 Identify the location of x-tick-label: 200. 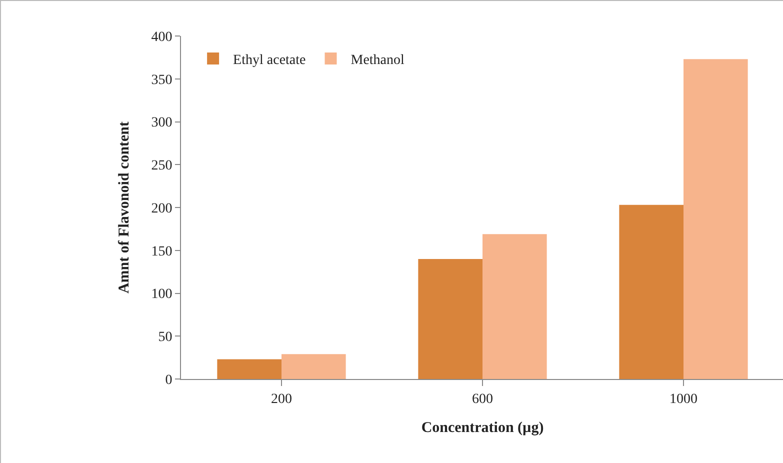
(281, 399).